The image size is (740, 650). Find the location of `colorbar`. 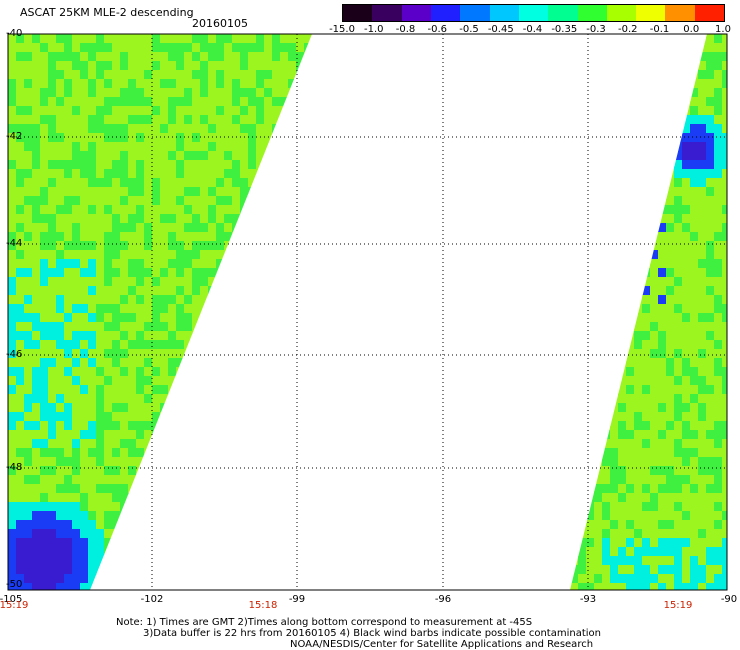

colorbar is located at coordinates (533, 13).